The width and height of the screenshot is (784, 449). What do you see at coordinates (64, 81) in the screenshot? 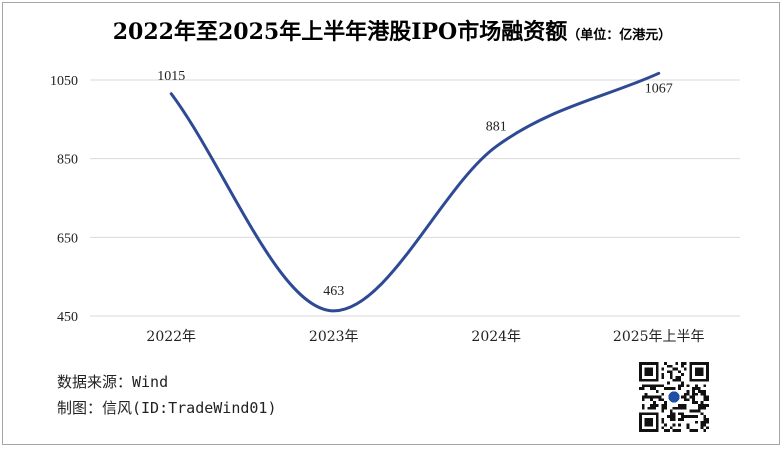
I see `y-tick-label: 1050` at bounding box center [64, 81].